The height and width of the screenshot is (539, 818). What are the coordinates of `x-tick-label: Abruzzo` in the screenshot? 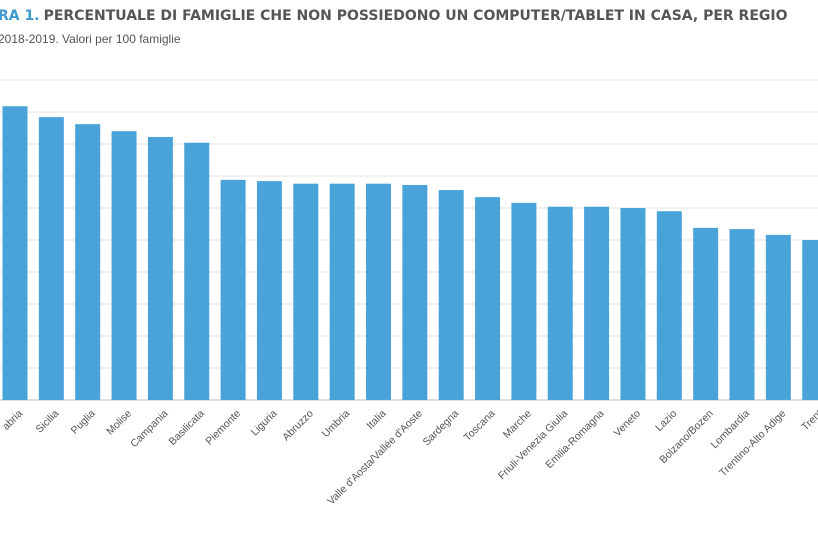 It's located at (298, 425).